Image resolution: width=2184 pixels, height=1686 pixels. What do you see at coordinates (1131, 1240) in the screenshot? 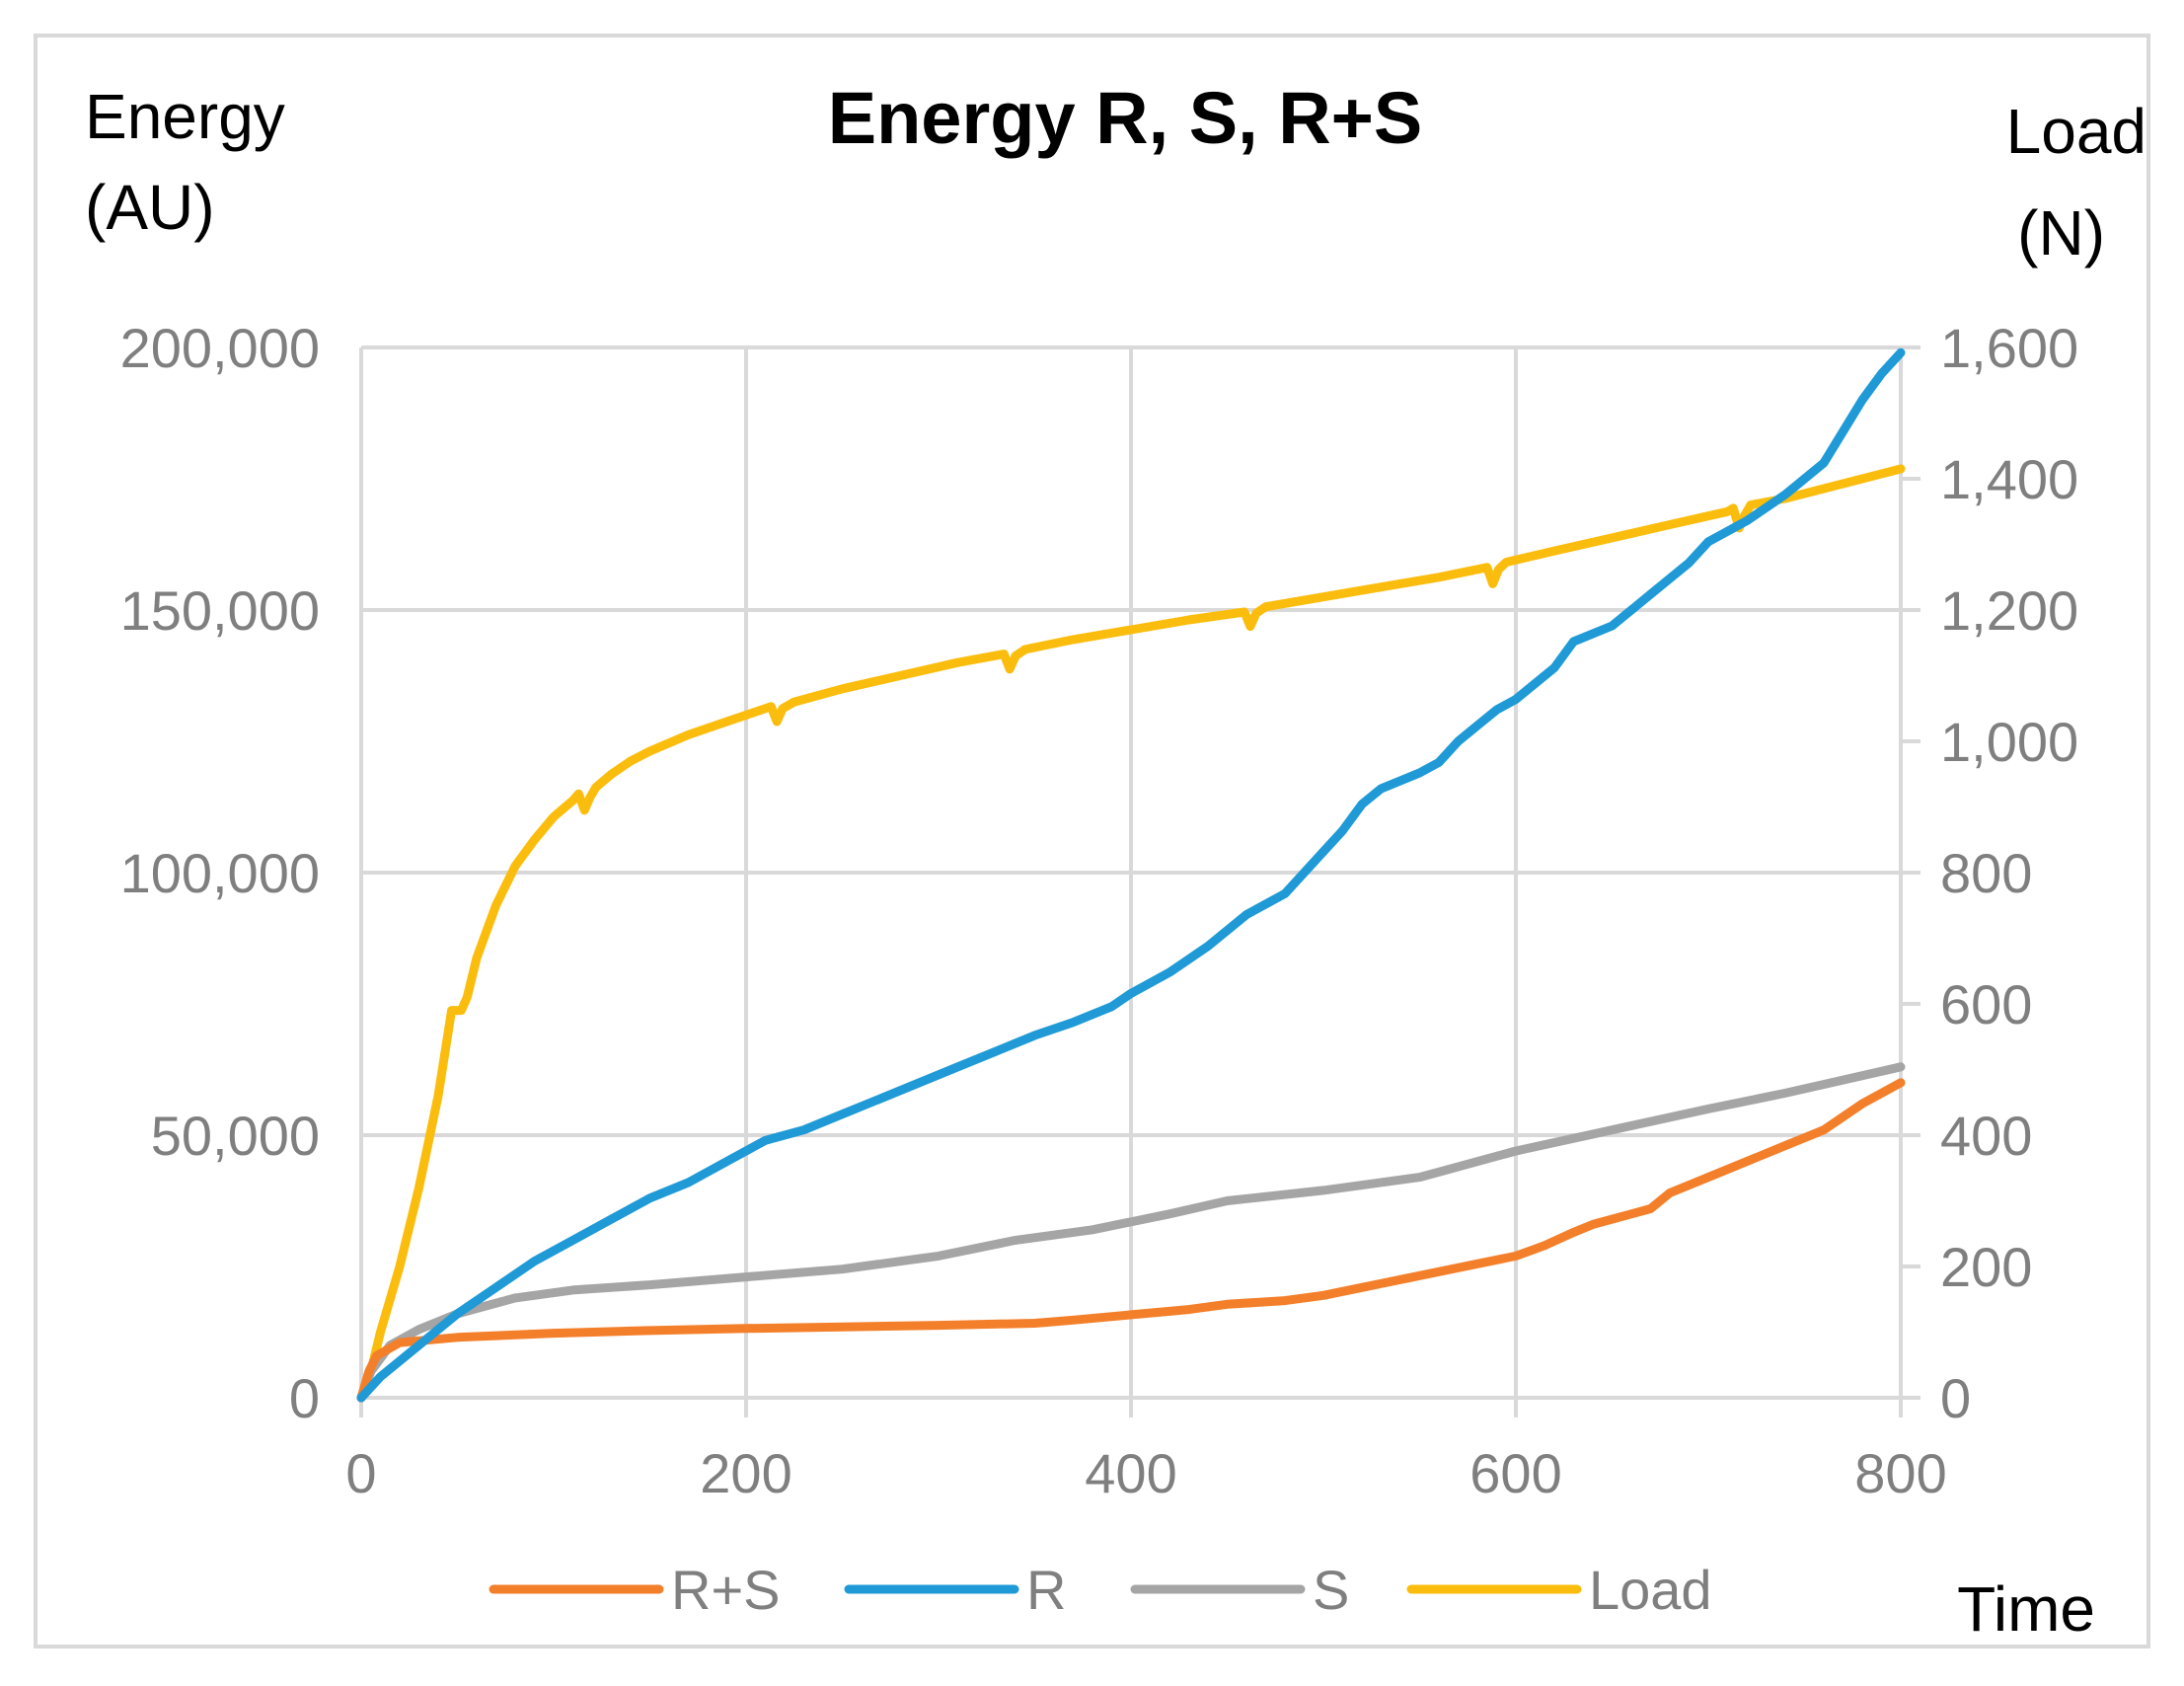
I see `series-line-rpluss` at bounding box center [1131, 1240].